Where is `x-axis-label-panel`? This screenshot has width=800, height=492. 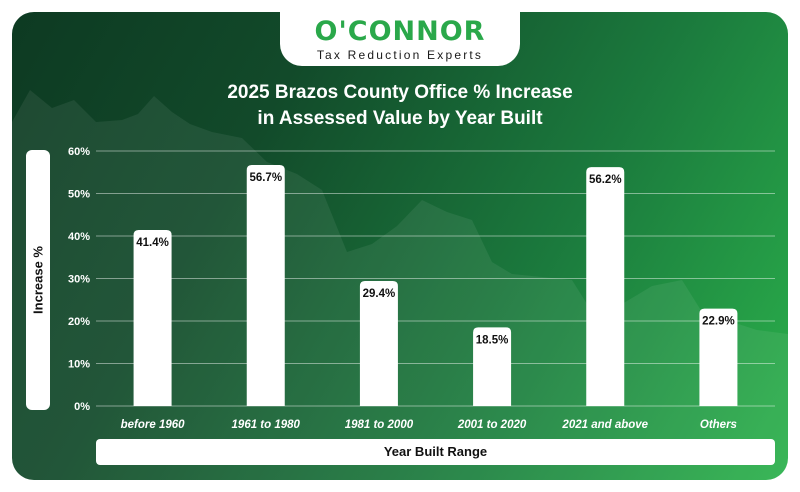
x-axis-label-panel is located at coordinates (435, 452).